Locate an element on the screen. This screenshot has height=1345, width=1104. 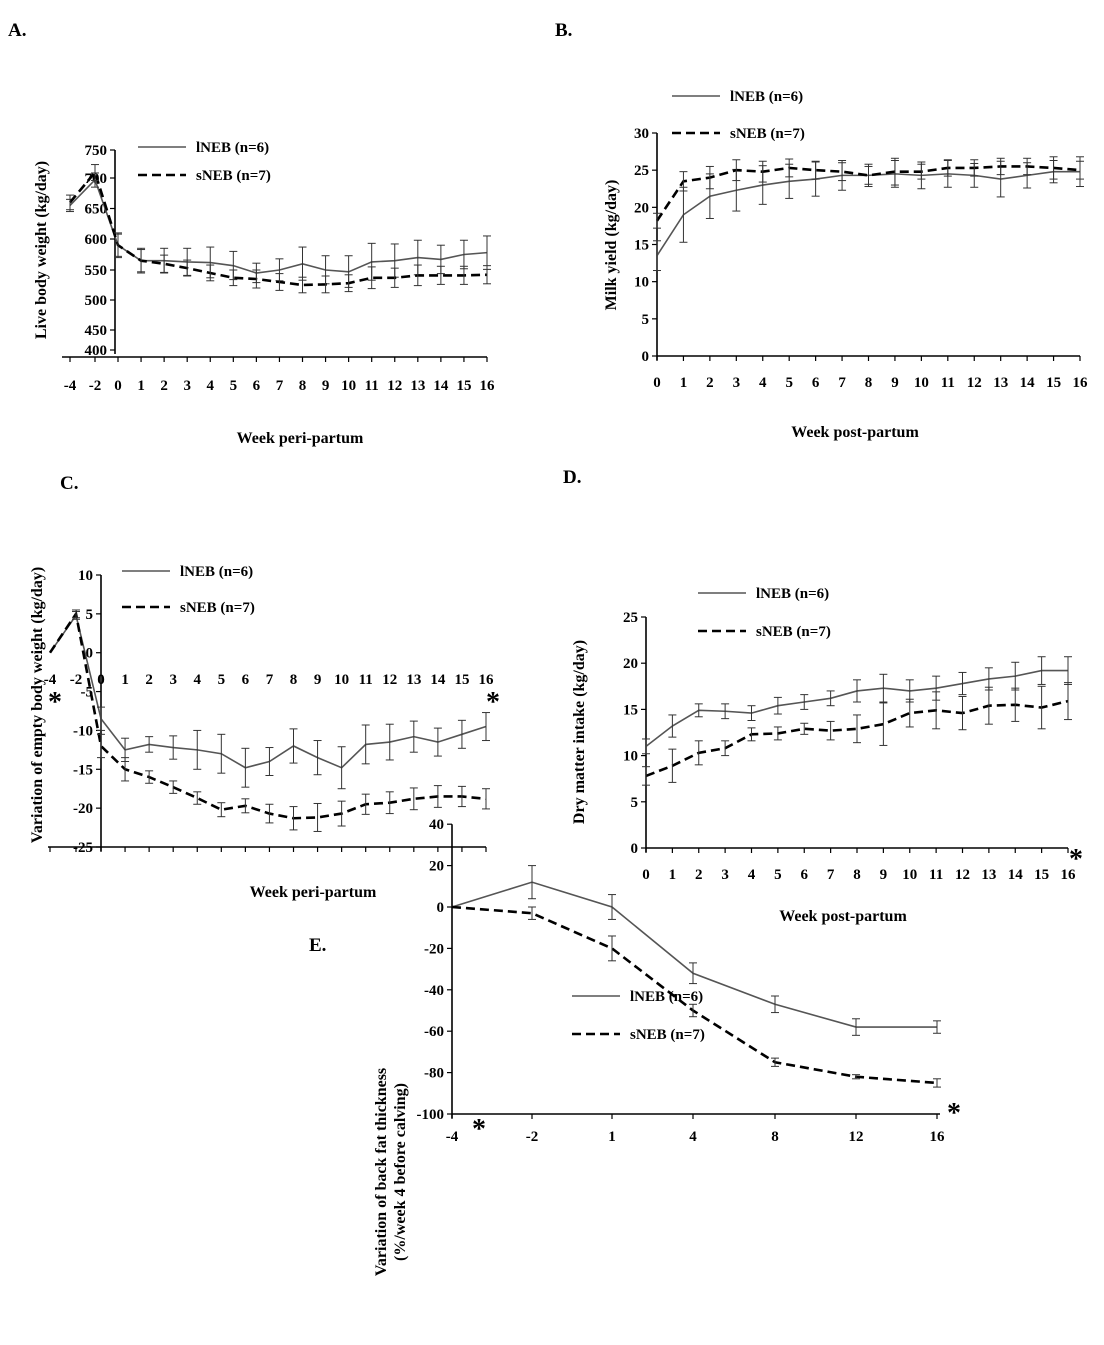
y-tick-label: 450 is located at coordinates (96, 331).